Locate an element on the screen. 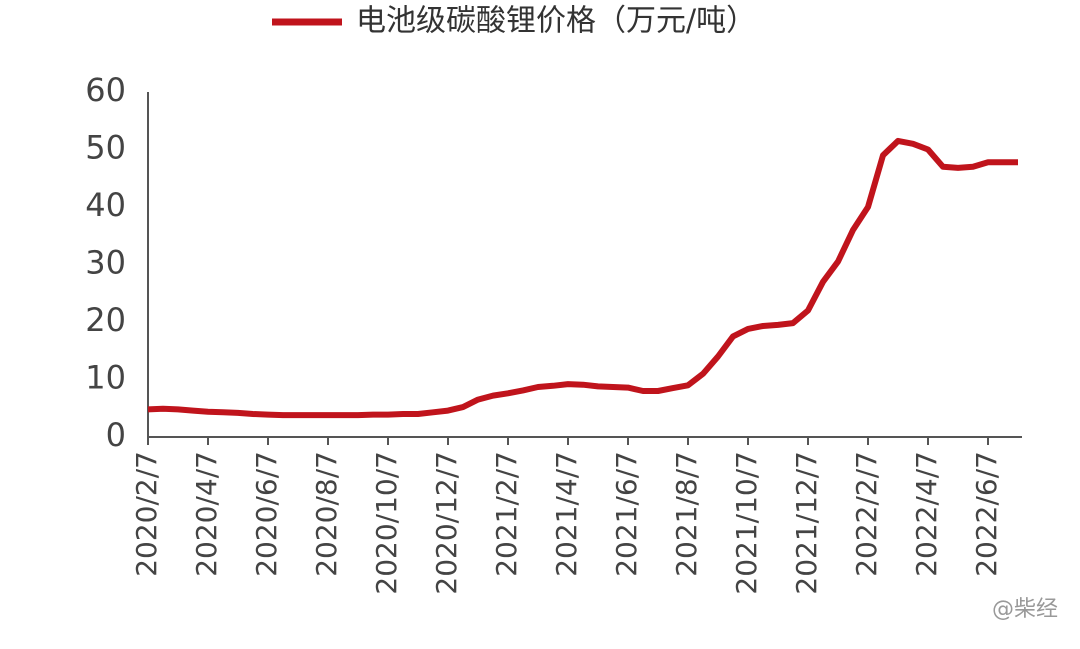 The width and height of the screenshot is (1080, 649). x-tick-label: 2020/8/7 is located at coordinates (326, 514).